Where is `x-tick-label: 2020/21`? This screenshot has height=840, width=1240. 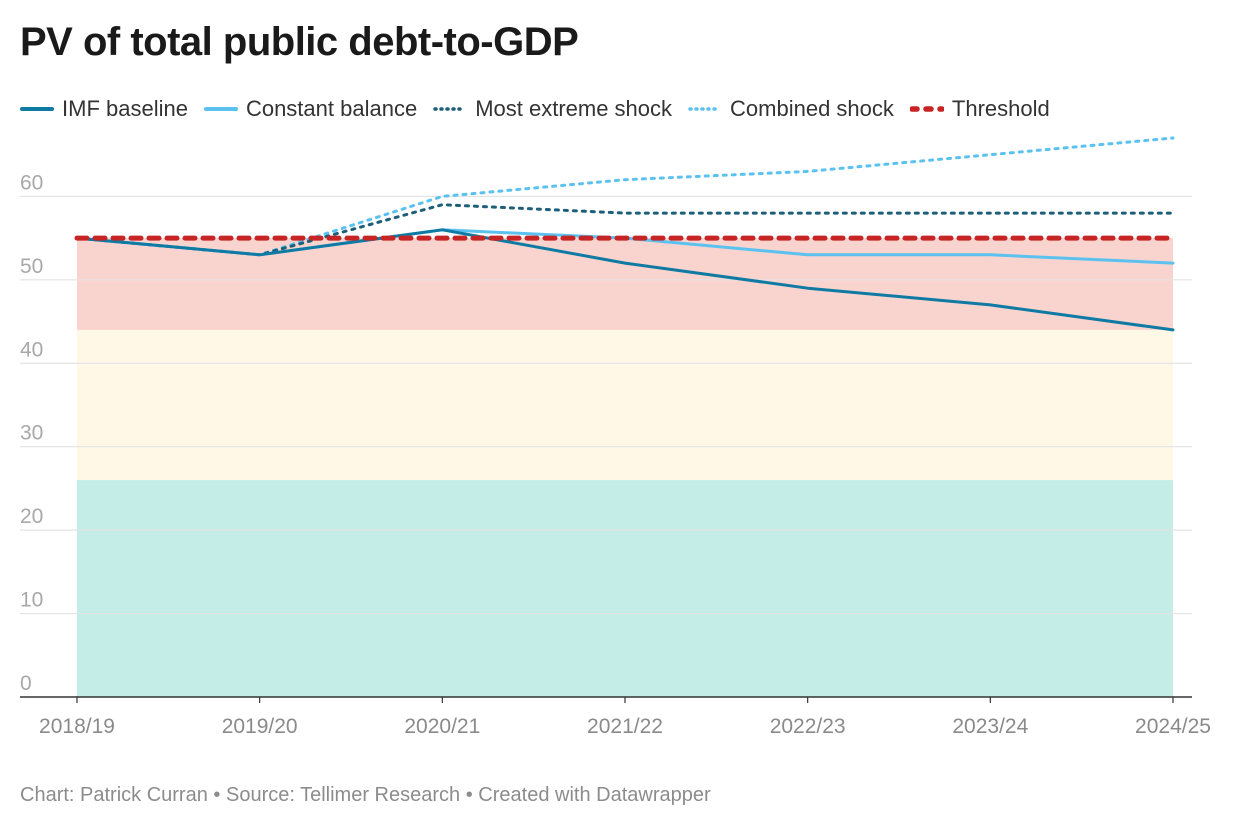 x-tick-label: 2020/21 is located at coordinates (442, 726).